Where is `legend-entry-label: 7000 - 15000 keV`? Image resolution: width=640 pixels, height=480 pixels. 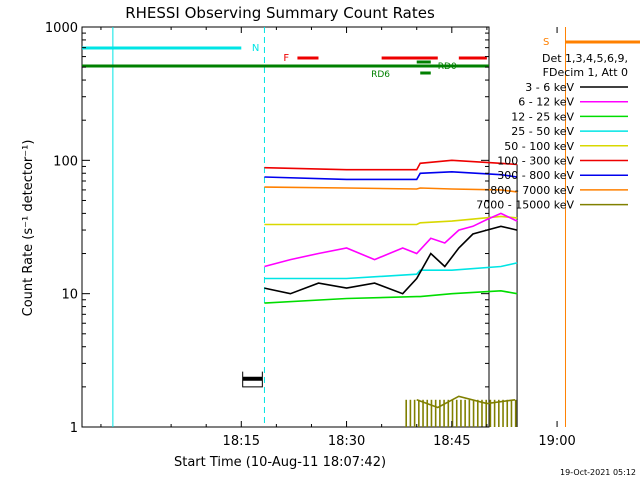
legend-entry-label: 7000 - 15000 keV is located at coordinates (525, 205).